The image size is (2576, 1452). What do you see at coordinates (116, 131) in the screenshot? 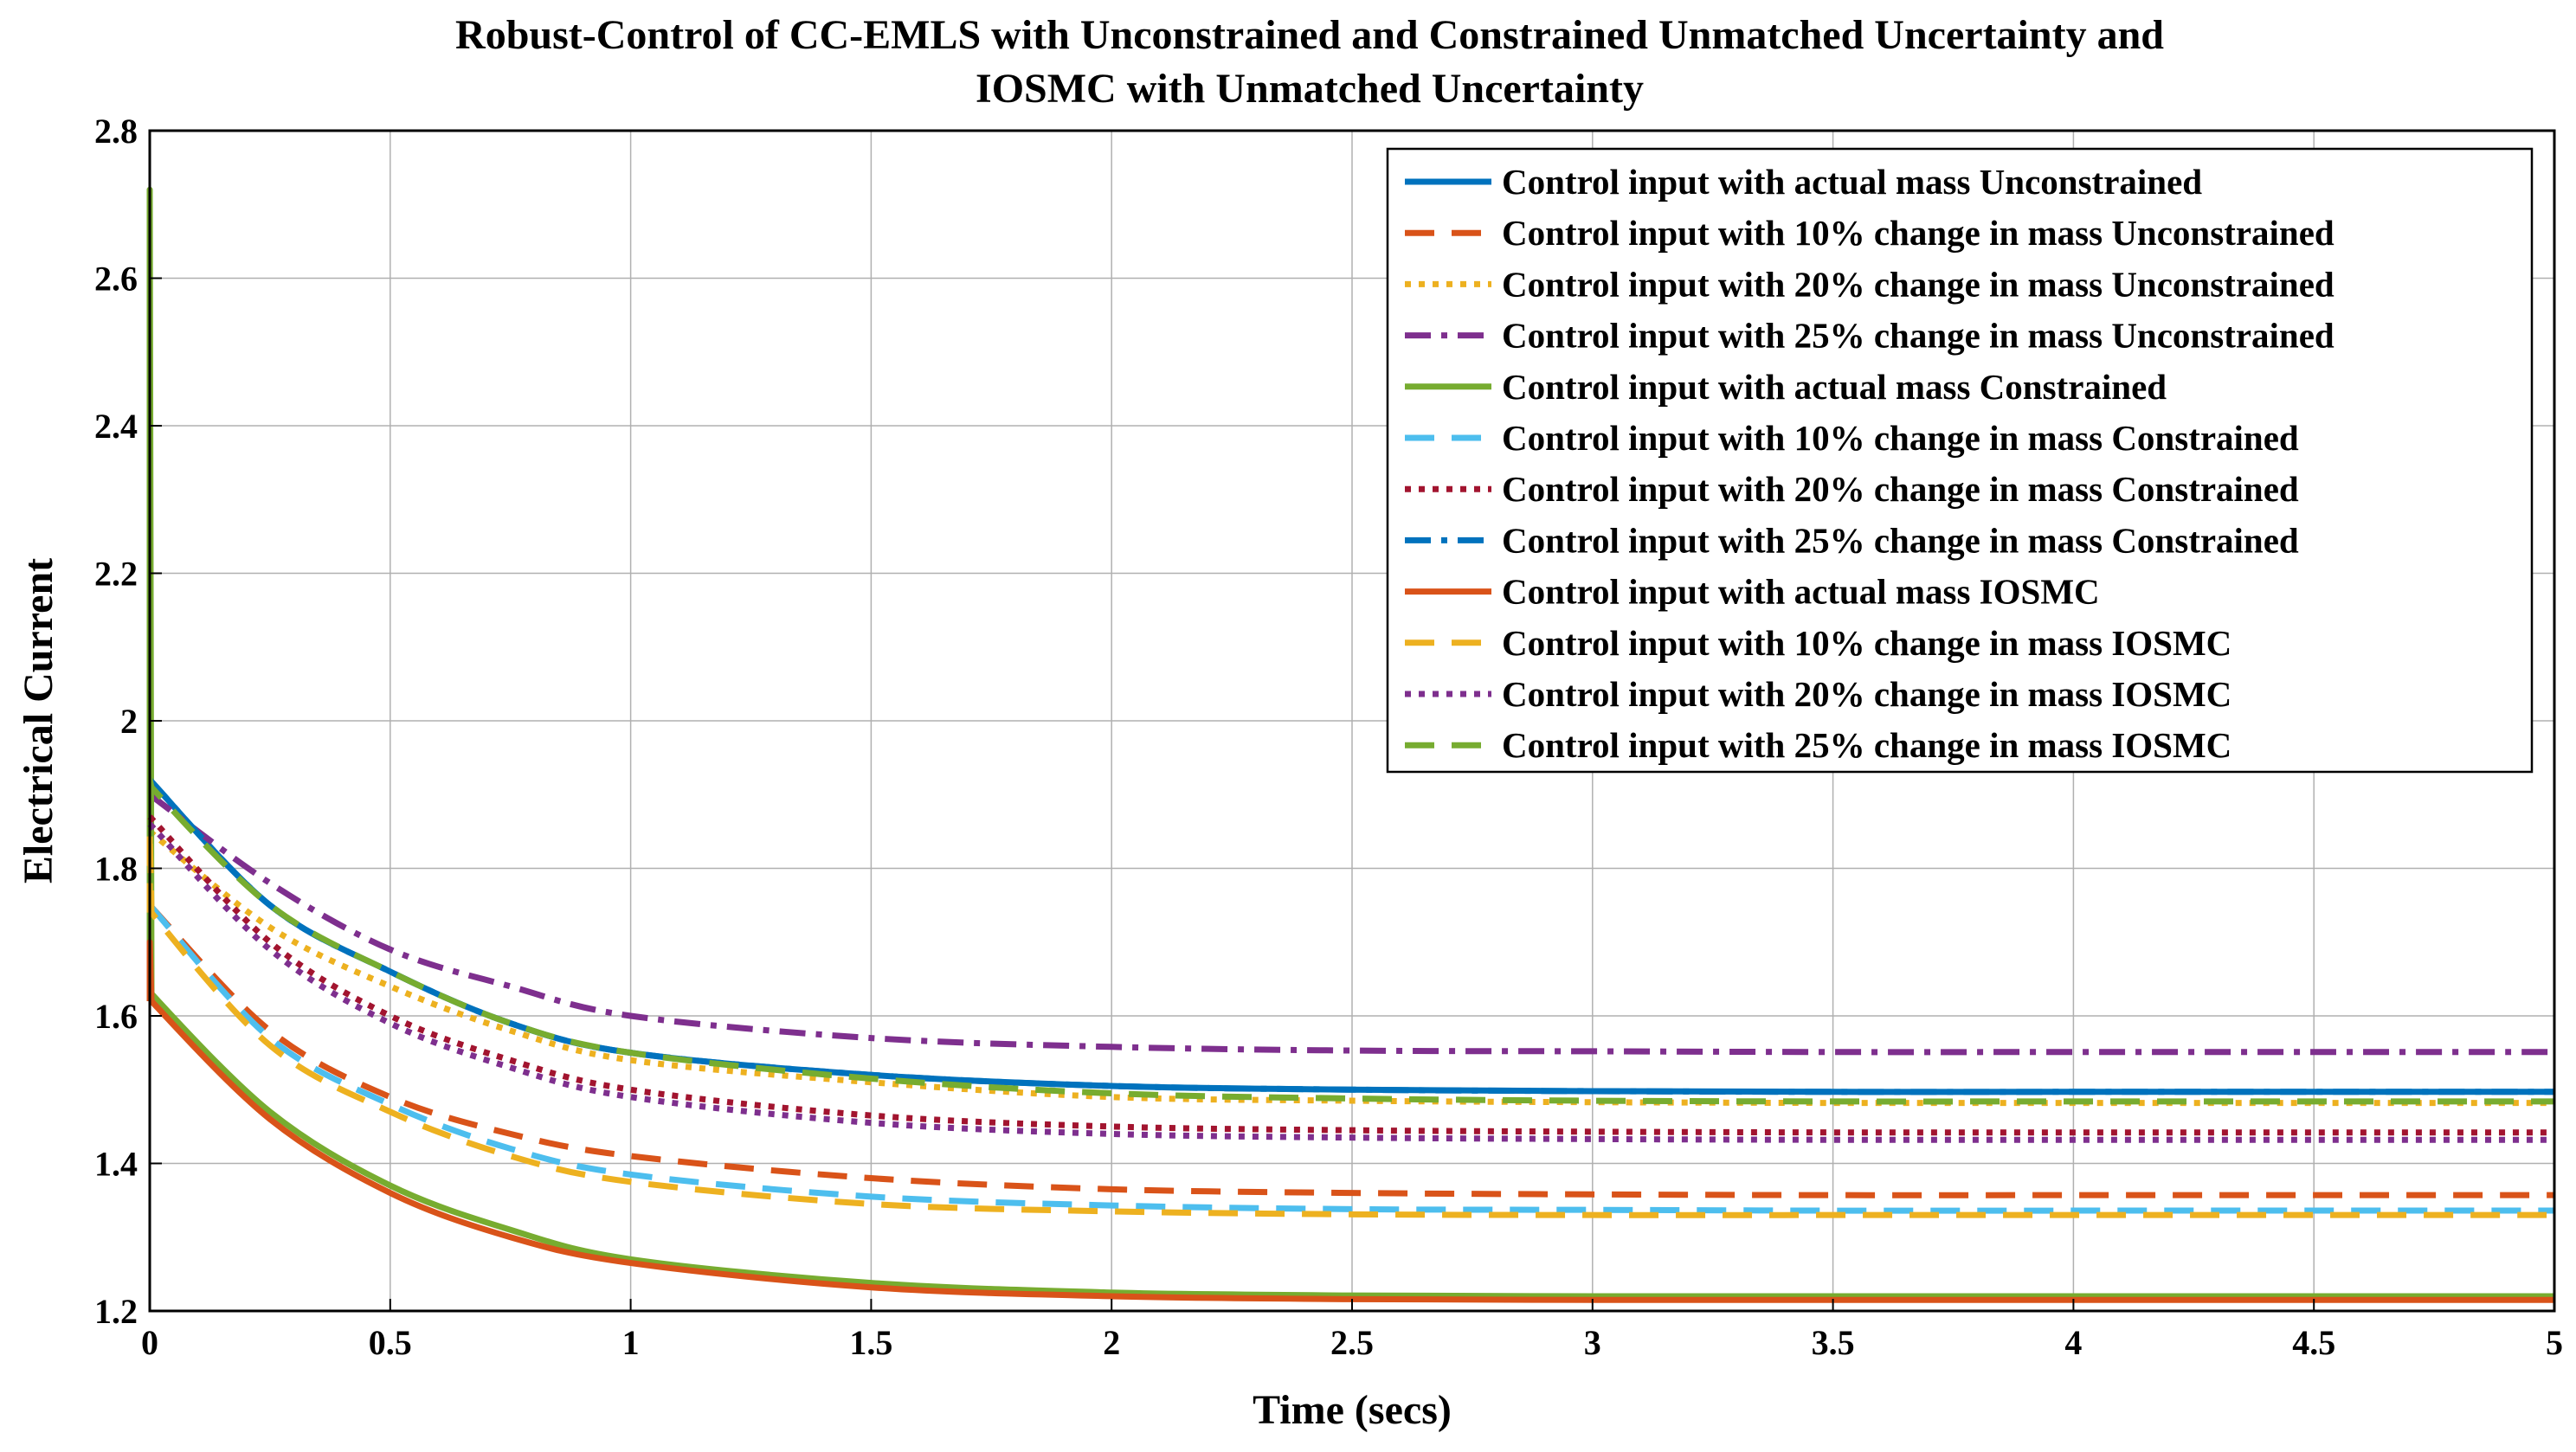
I see `y-tick-label: 2.8` at bounding box center [116, 131].